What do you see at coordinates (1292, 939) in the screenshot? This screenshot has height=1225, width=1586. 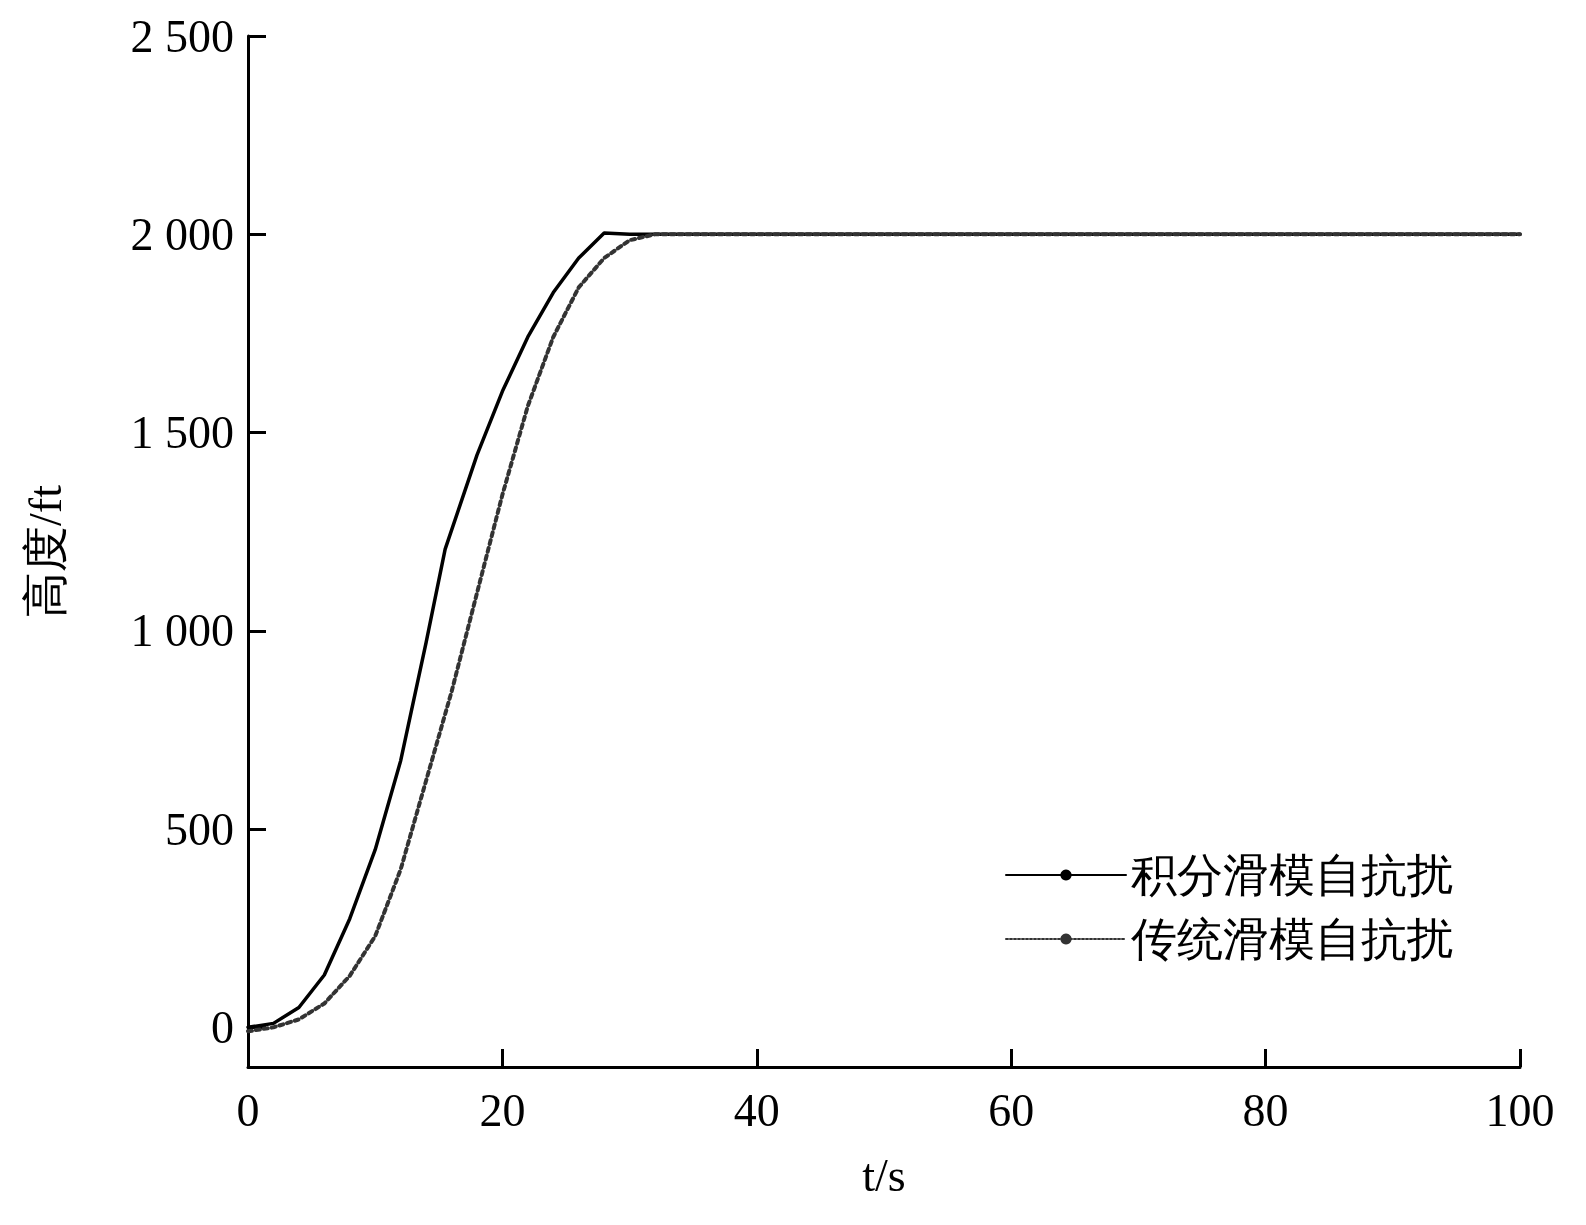 I see `legend-label: 传统滑模自抗扰` at bounding box center [1292, 939].